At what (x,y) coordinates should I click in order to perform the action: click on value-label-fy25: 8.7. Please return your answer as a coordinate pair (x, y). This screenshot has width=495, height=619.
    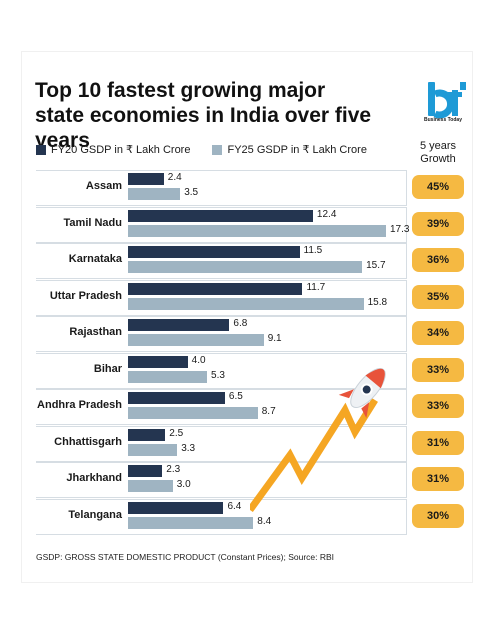
    Looking at the image, I should click on (268, 411).